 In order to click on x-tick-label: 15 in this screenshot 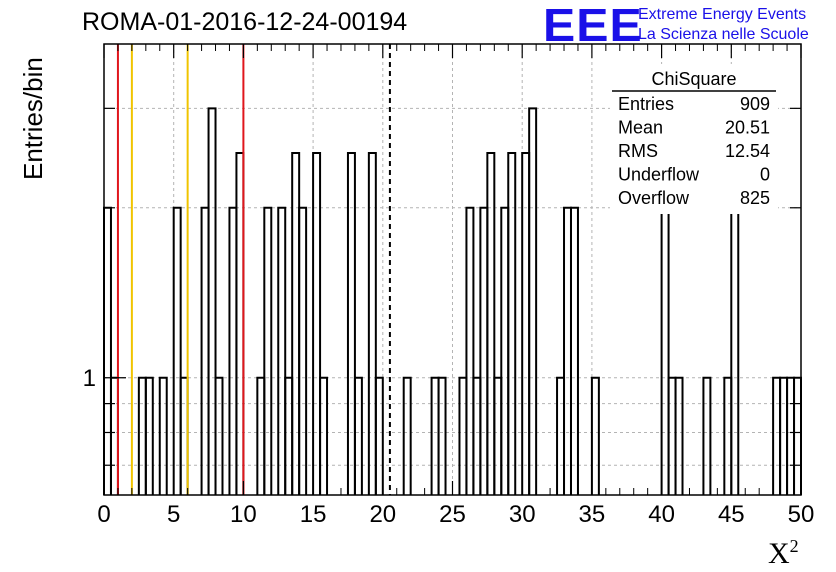, I will do `click(313, 514)`.